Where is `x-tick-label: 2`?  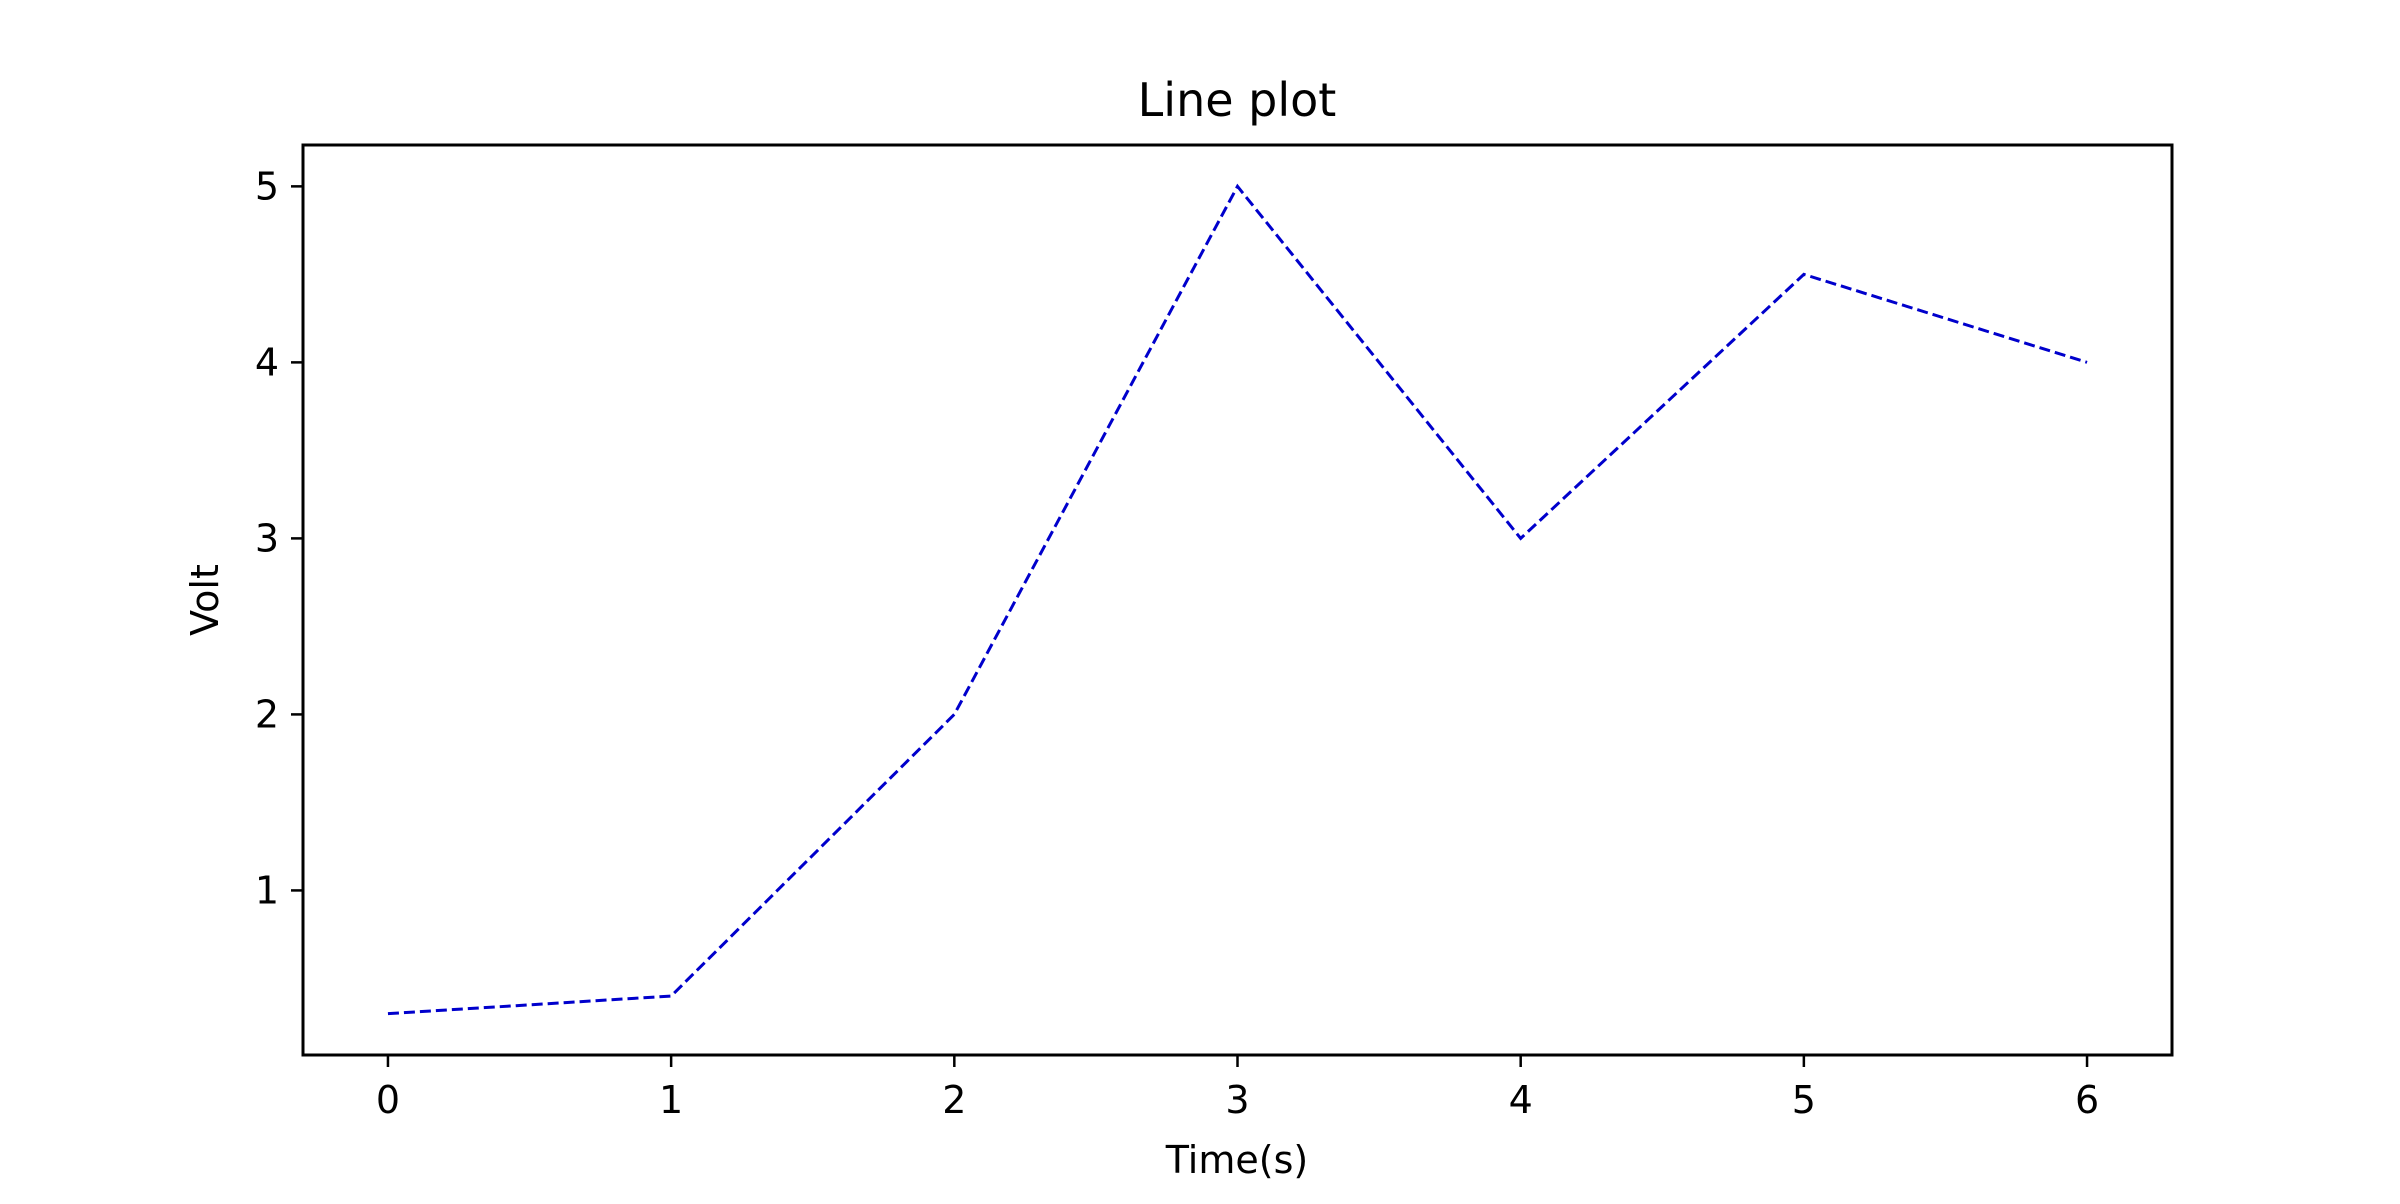
x-tick-label: 2 is located at coordinates (954, 1100).